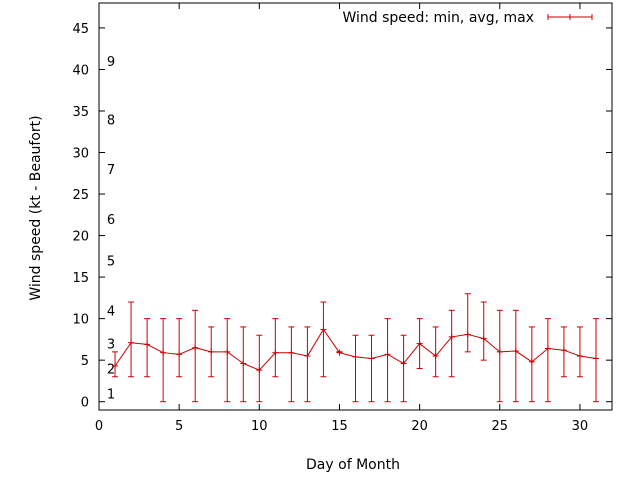 This screenshot has width=640, height=480. What do you see at coordinates (111, 345) in the screenshot?
I see `beaufort-label: 3` at bounding box center [111, 345].